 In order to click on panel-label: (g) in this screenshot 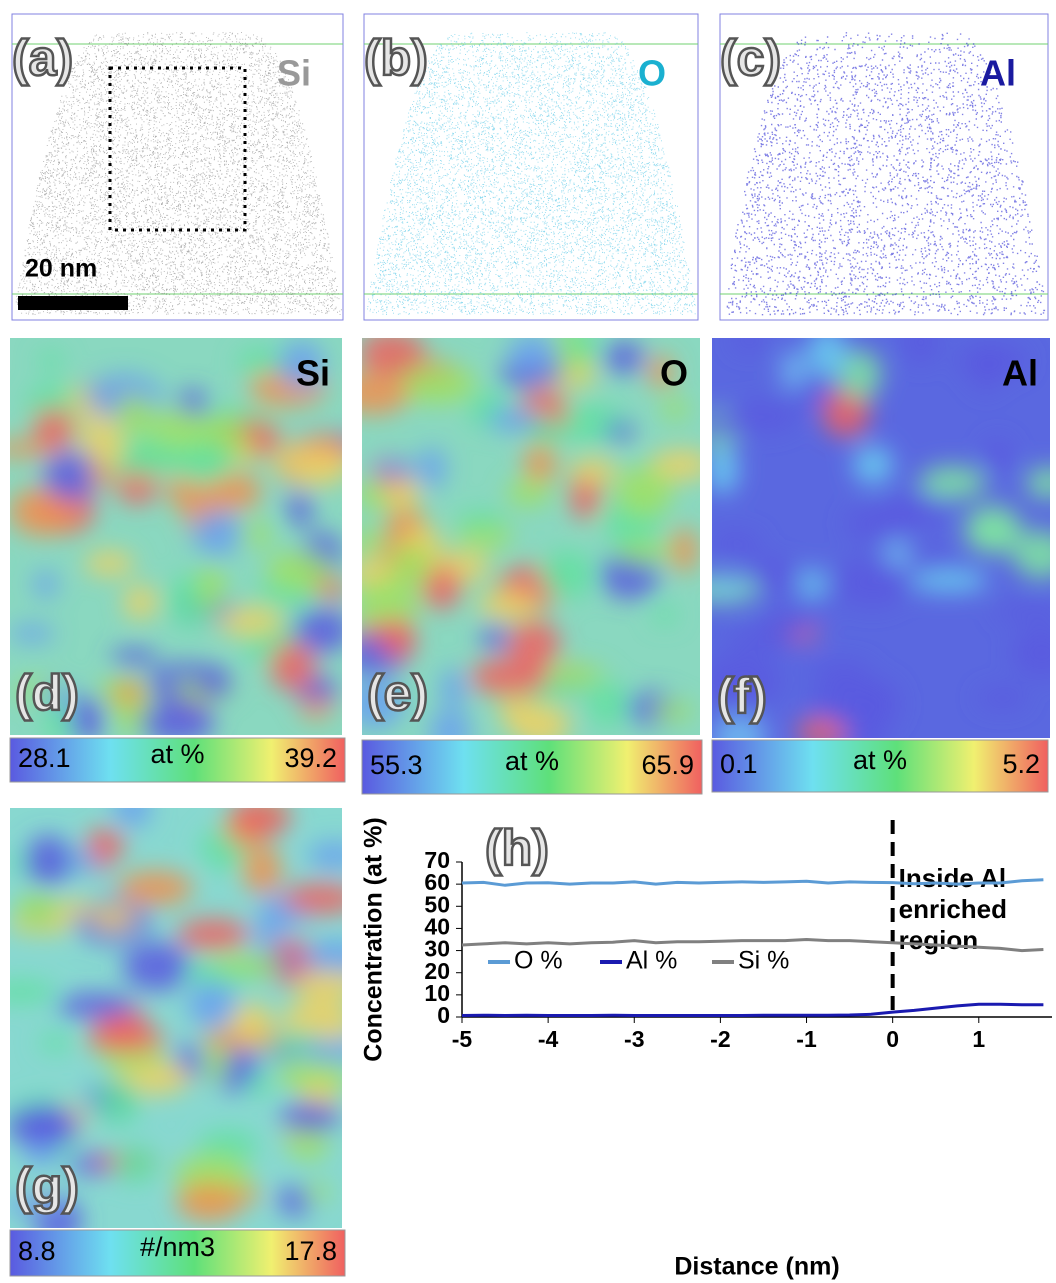, I will do `click(47, 1186)`.